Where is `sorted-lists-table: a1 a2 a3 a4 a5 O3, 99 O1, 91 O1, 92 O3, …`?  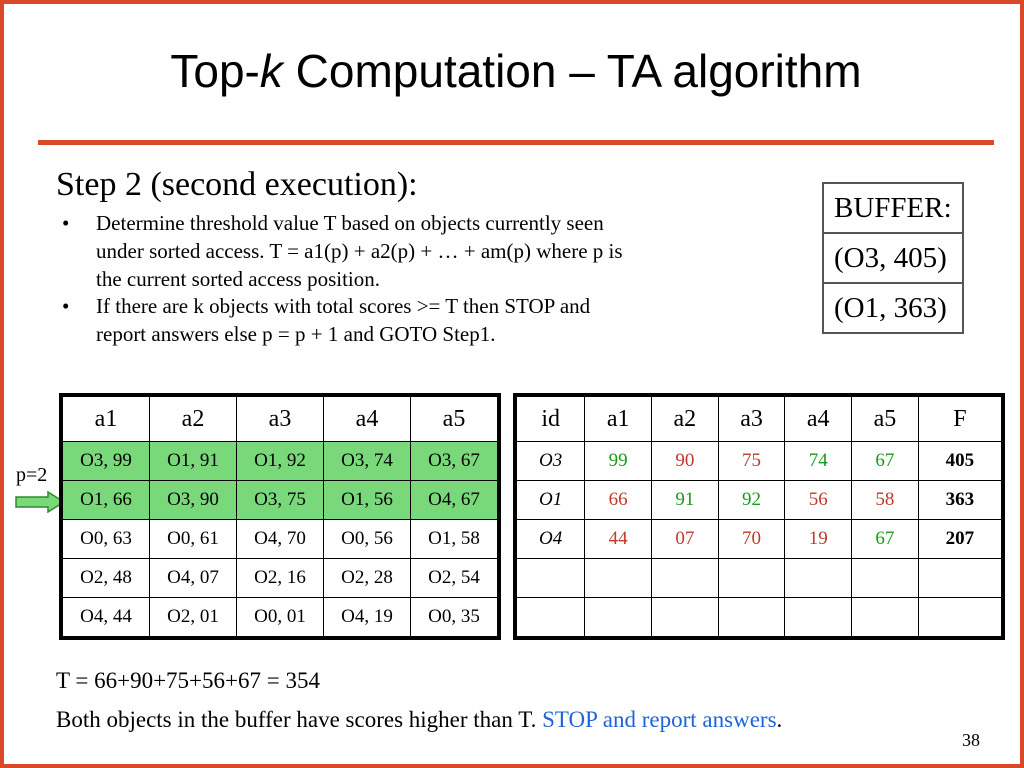
sorted-lists-table: a1 a2 a3 a4 a5 O3, 99 O1, 91 O1, 92 O3, … is located at coordinates (280, 516).